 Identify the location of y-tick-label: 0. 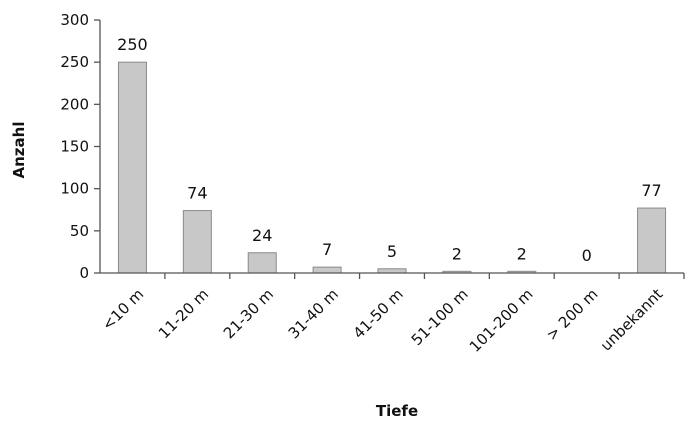
(84, 273).